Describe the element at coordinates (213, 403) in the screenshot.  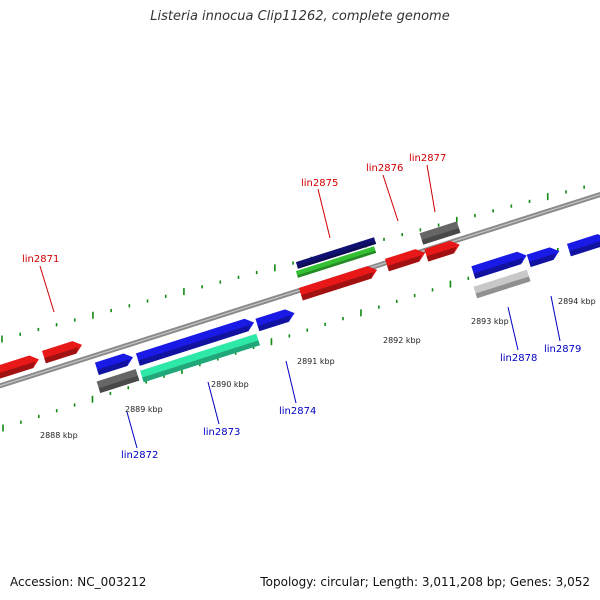
I see `leader-lin2873` at that location.